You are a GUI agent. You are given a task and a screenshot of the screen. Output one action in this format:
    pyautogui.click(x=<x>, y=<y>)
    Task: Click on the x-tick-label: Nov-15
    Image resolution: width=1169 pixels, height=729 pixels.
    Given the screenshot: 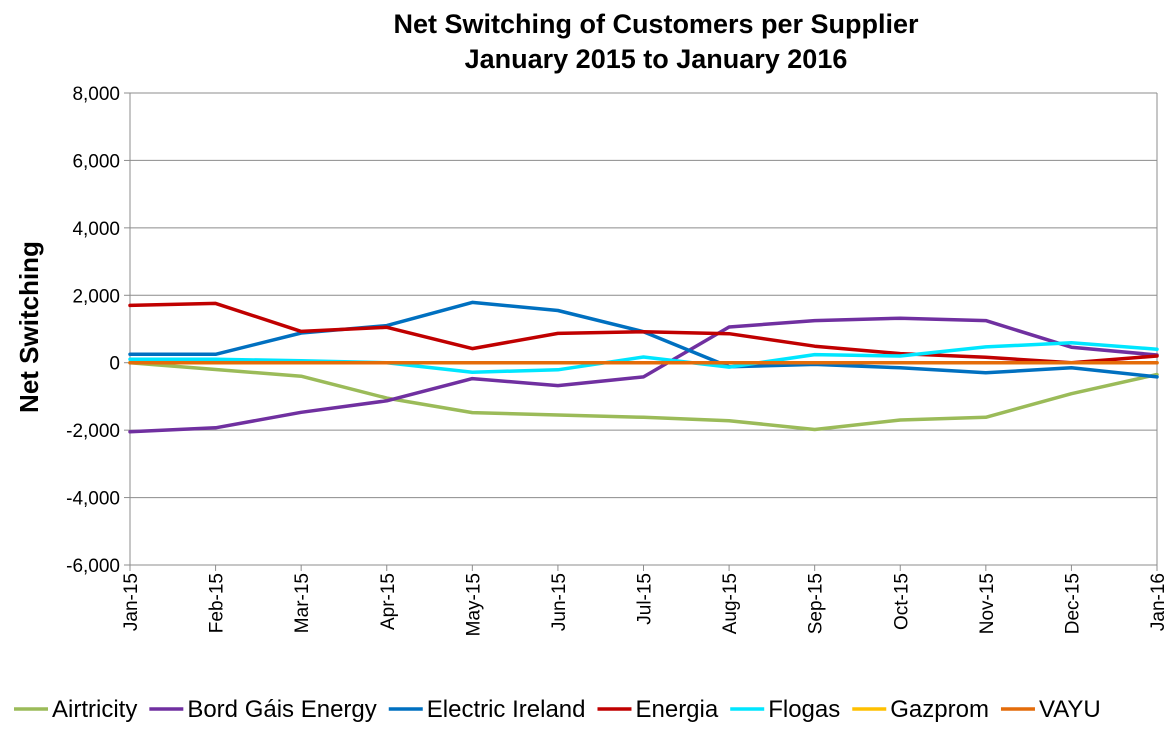 What is the action you would take?
    pyautogui.click(x=987, y=603)
    